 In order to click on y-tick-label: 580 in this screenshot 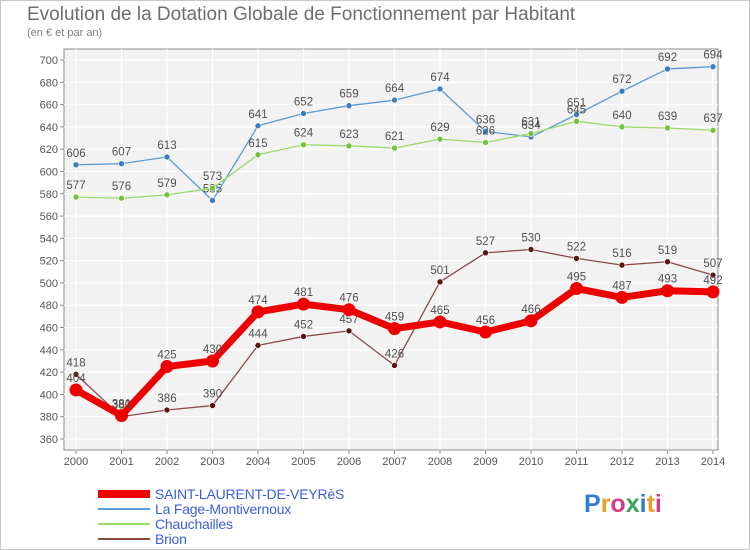, I will do `click(49, 195)`.